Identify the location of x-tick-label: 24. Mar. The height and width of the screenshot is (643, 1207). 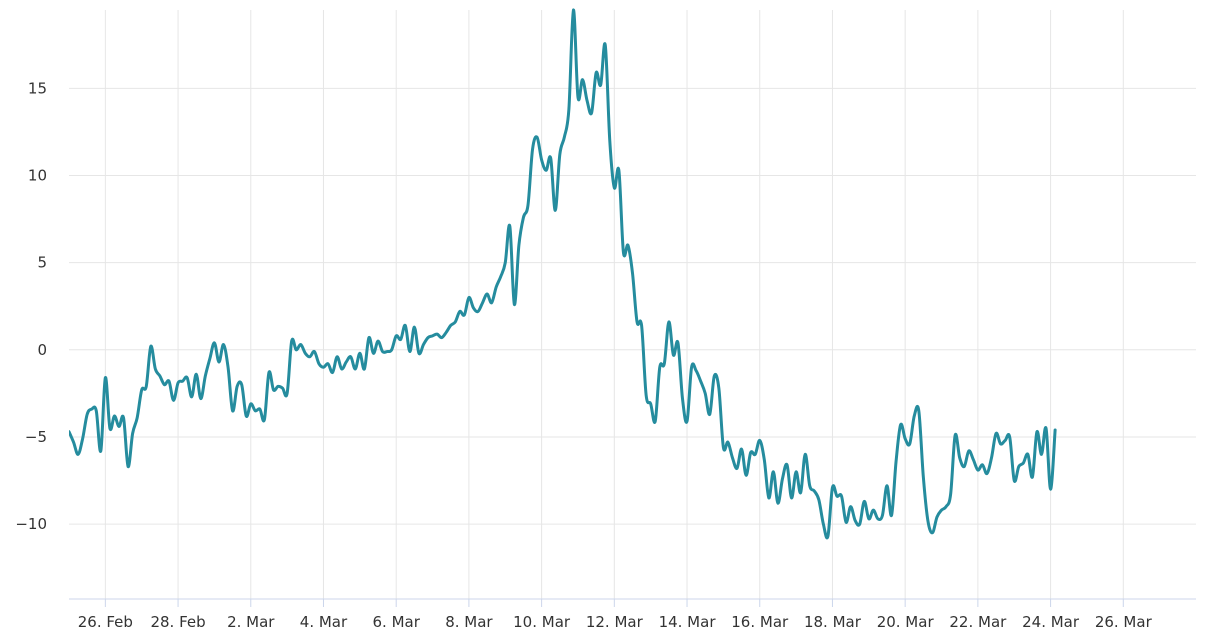
(1051, 622).